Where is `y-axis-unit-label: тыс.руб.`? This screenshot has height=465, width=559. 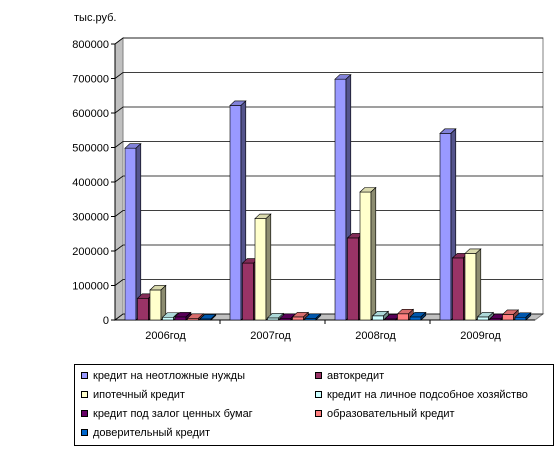 y-axis-unit-label: тыс.руб. is located at coordinates (95, 18).